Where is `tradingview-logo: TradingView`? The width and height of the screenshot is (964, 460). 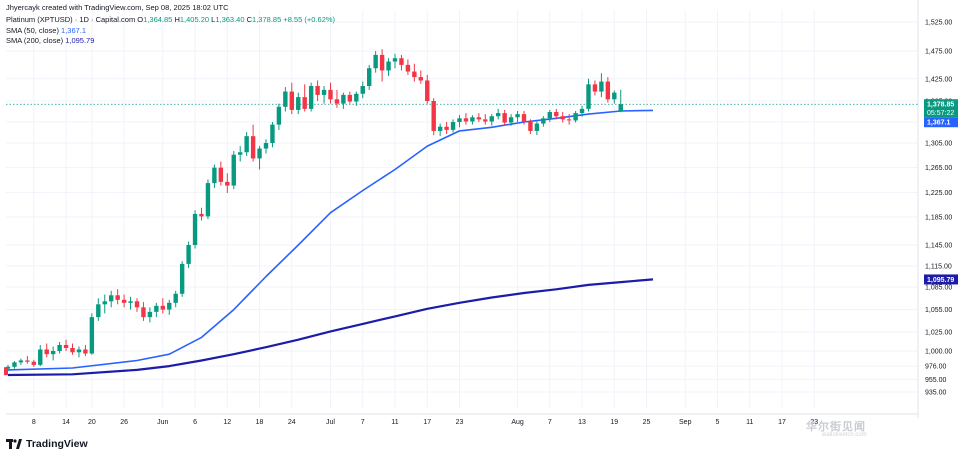 tradingview-logo: TradingView is located at coordinates (47, 444).